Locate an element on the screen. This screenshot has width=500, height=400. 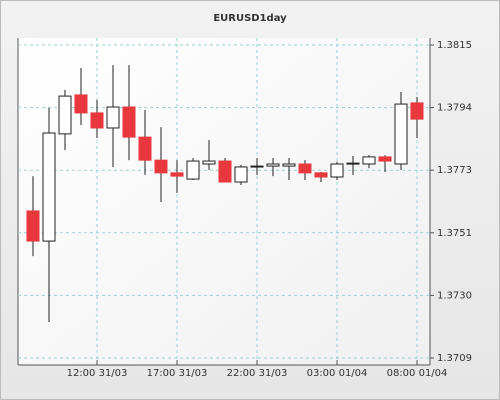
x-tick-label: 22:00 31/03 is located at coordinates (257, 373).